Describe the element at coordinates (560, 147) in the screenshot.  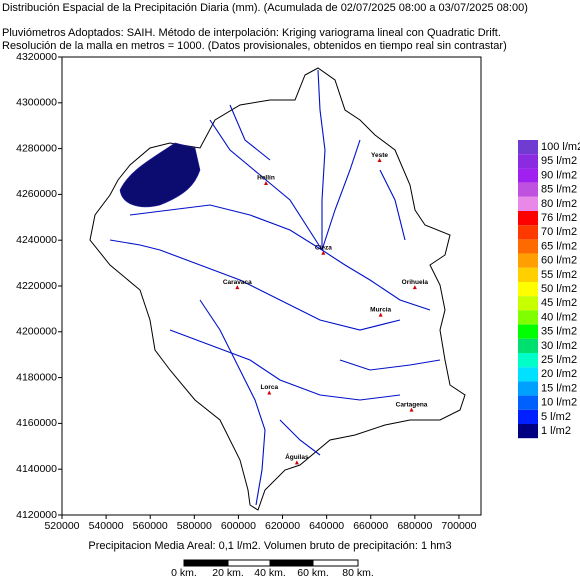
I see `legend-label: 100 l/m2` at that location.